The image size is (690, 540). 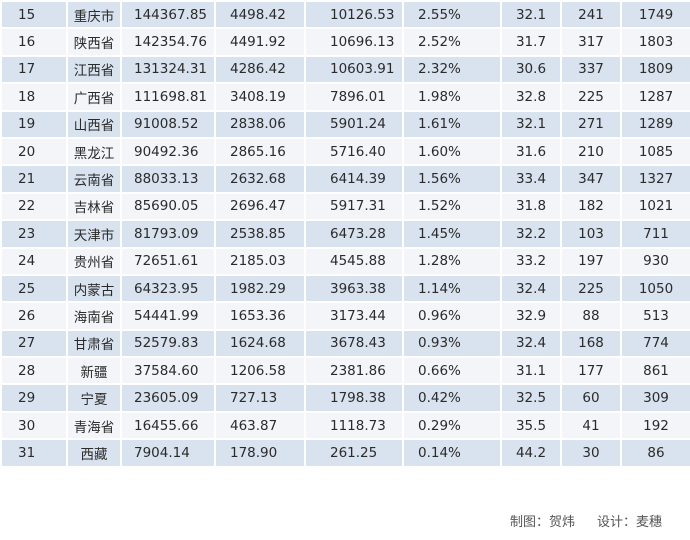 I want to click on value-e-cell: 32.8, so click(x=531, y=97).